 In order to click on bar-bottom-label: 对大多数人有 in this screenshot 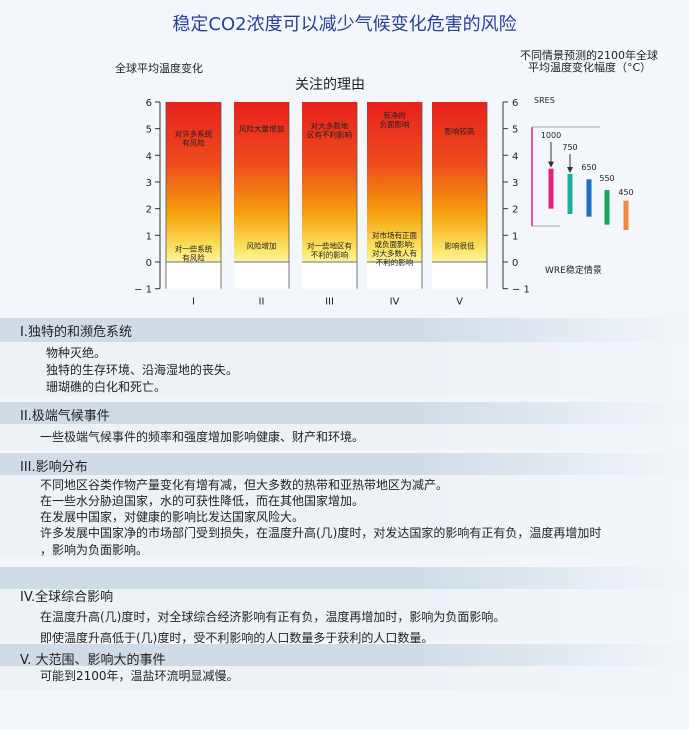, I will do `click(394, 253)`.